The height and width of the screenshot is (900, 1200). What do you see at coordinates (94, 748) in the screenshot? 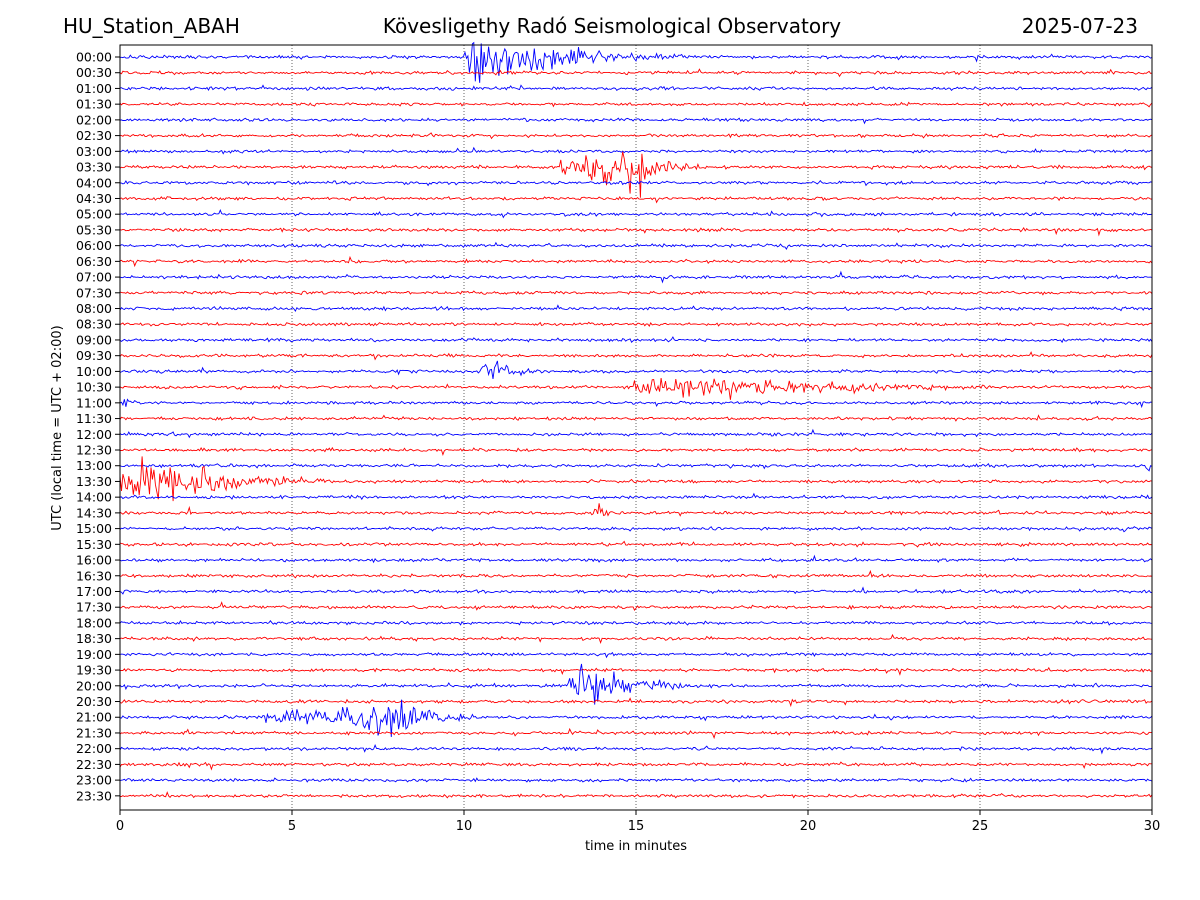
I see `row-label: 22:00` at bounding box center [94, 748].